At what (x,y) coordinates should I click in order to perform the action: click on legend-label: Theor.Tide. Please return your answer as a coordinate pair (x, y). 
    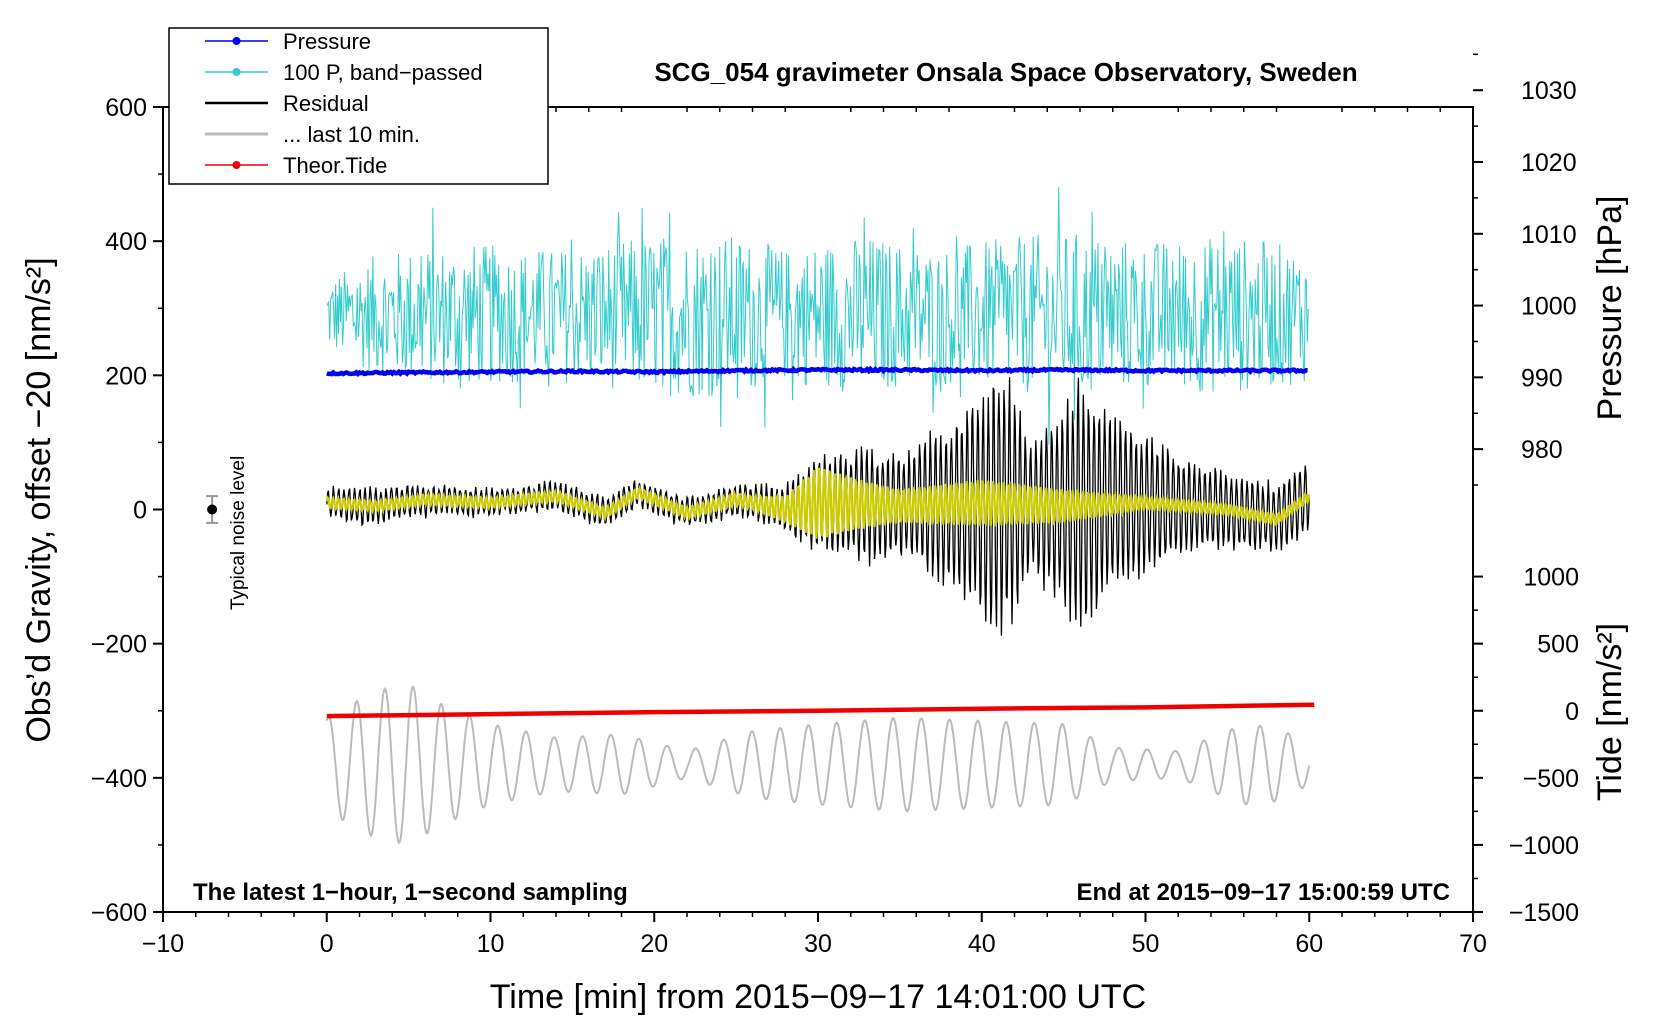
    Looking at the image, I should click on (335, 165).